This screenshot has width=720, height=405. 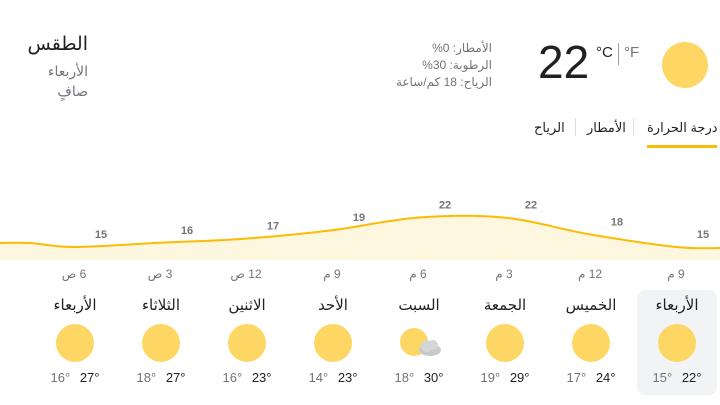 I want to click on day-forecast: الأحد 14° 23°, so click(x=333, y=342).